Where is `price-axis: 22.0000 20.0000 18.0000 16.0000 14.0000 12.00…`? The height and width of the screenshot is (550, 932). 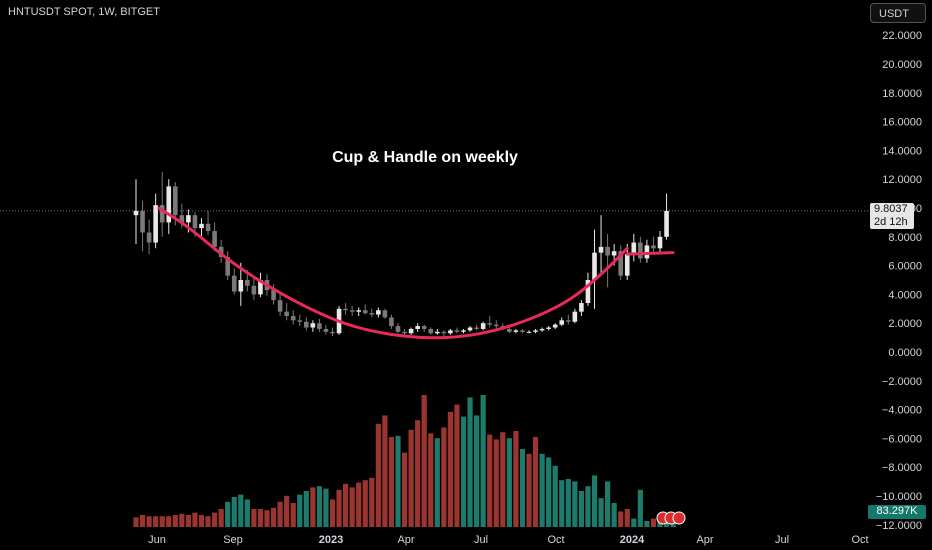
price-axis: 22.0000 20.0000 18.0000 16.0000 14.0000 12.00… is located at coordinates (899, 281).